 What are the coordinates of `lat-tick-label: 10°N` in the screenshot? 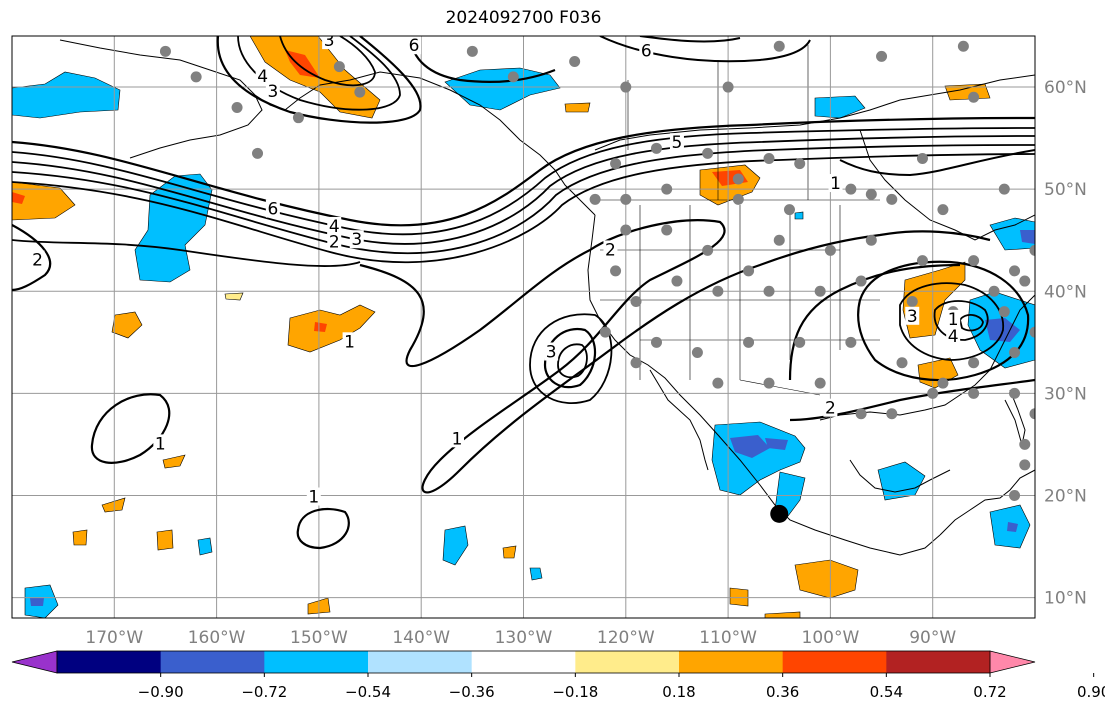 It's located at (1065, 599).